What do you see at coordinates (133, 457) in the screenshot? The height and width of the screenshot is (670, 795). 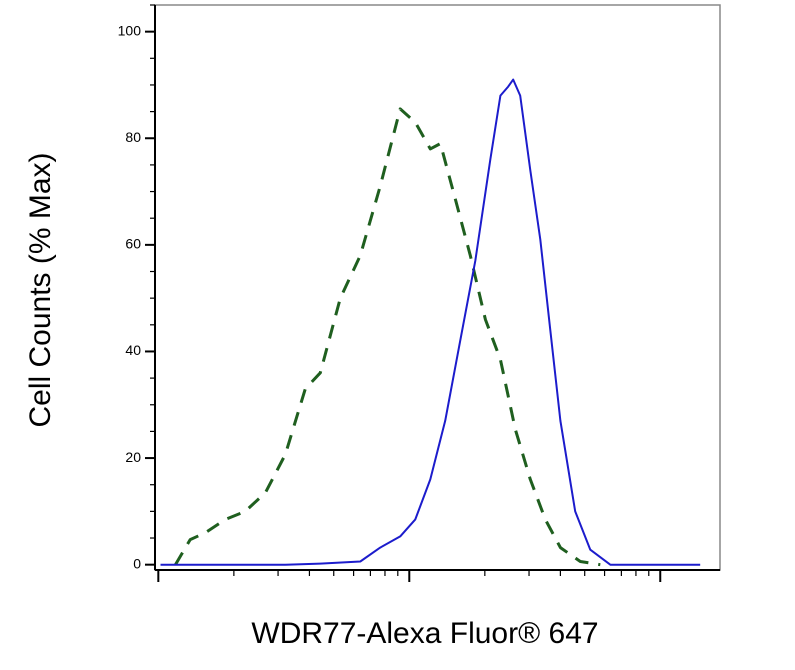 I see `y-tick-label: 20` at bounding box center [133, 457].